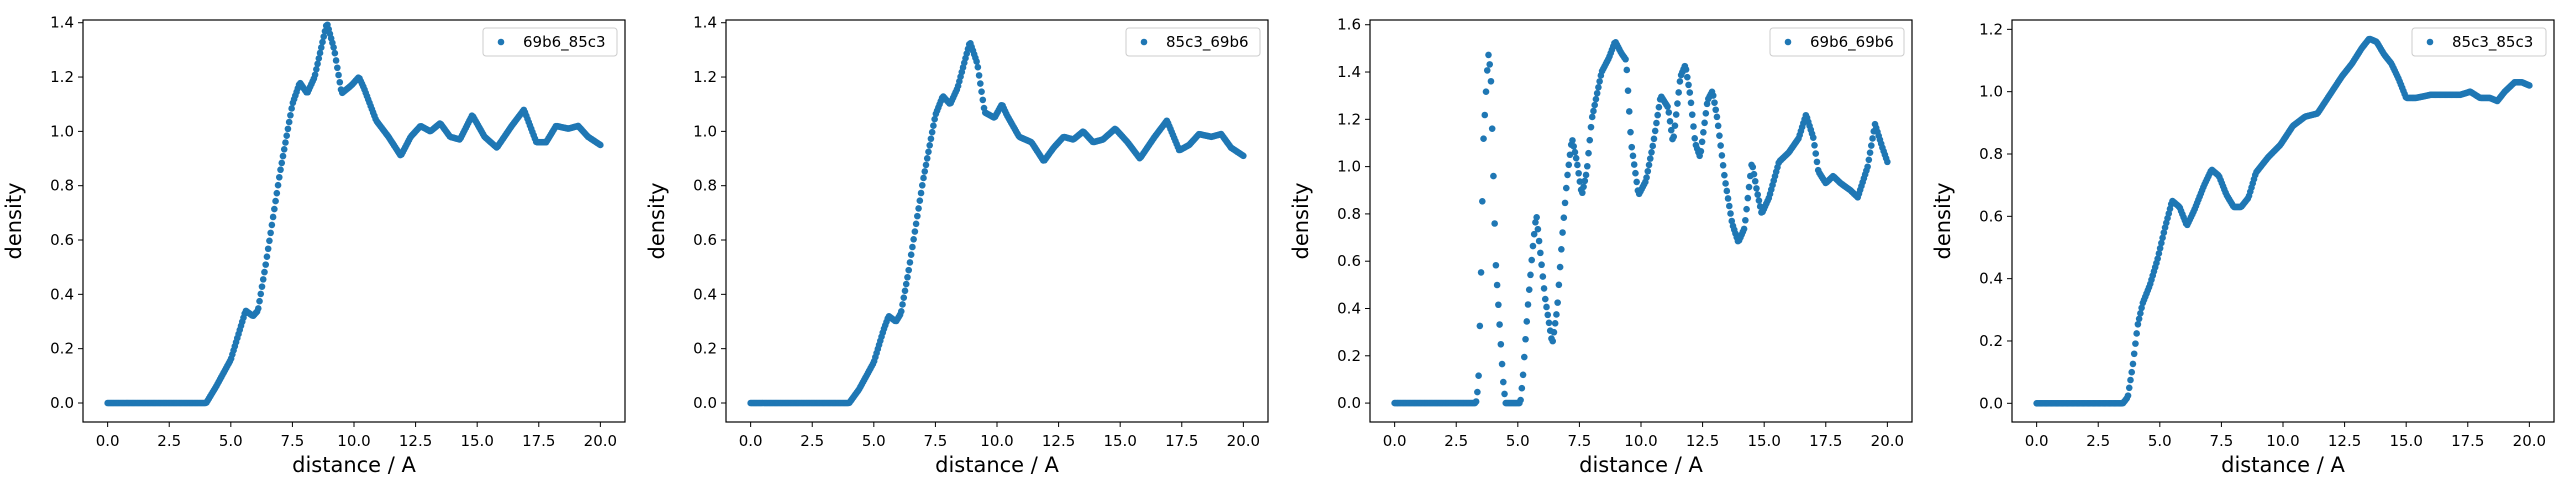 Image resolution: width=2560 pixels, height=480 pixels. Describe the element at coordinates (1144, 42) in the screenshot. I see `legend-marker` at that location.